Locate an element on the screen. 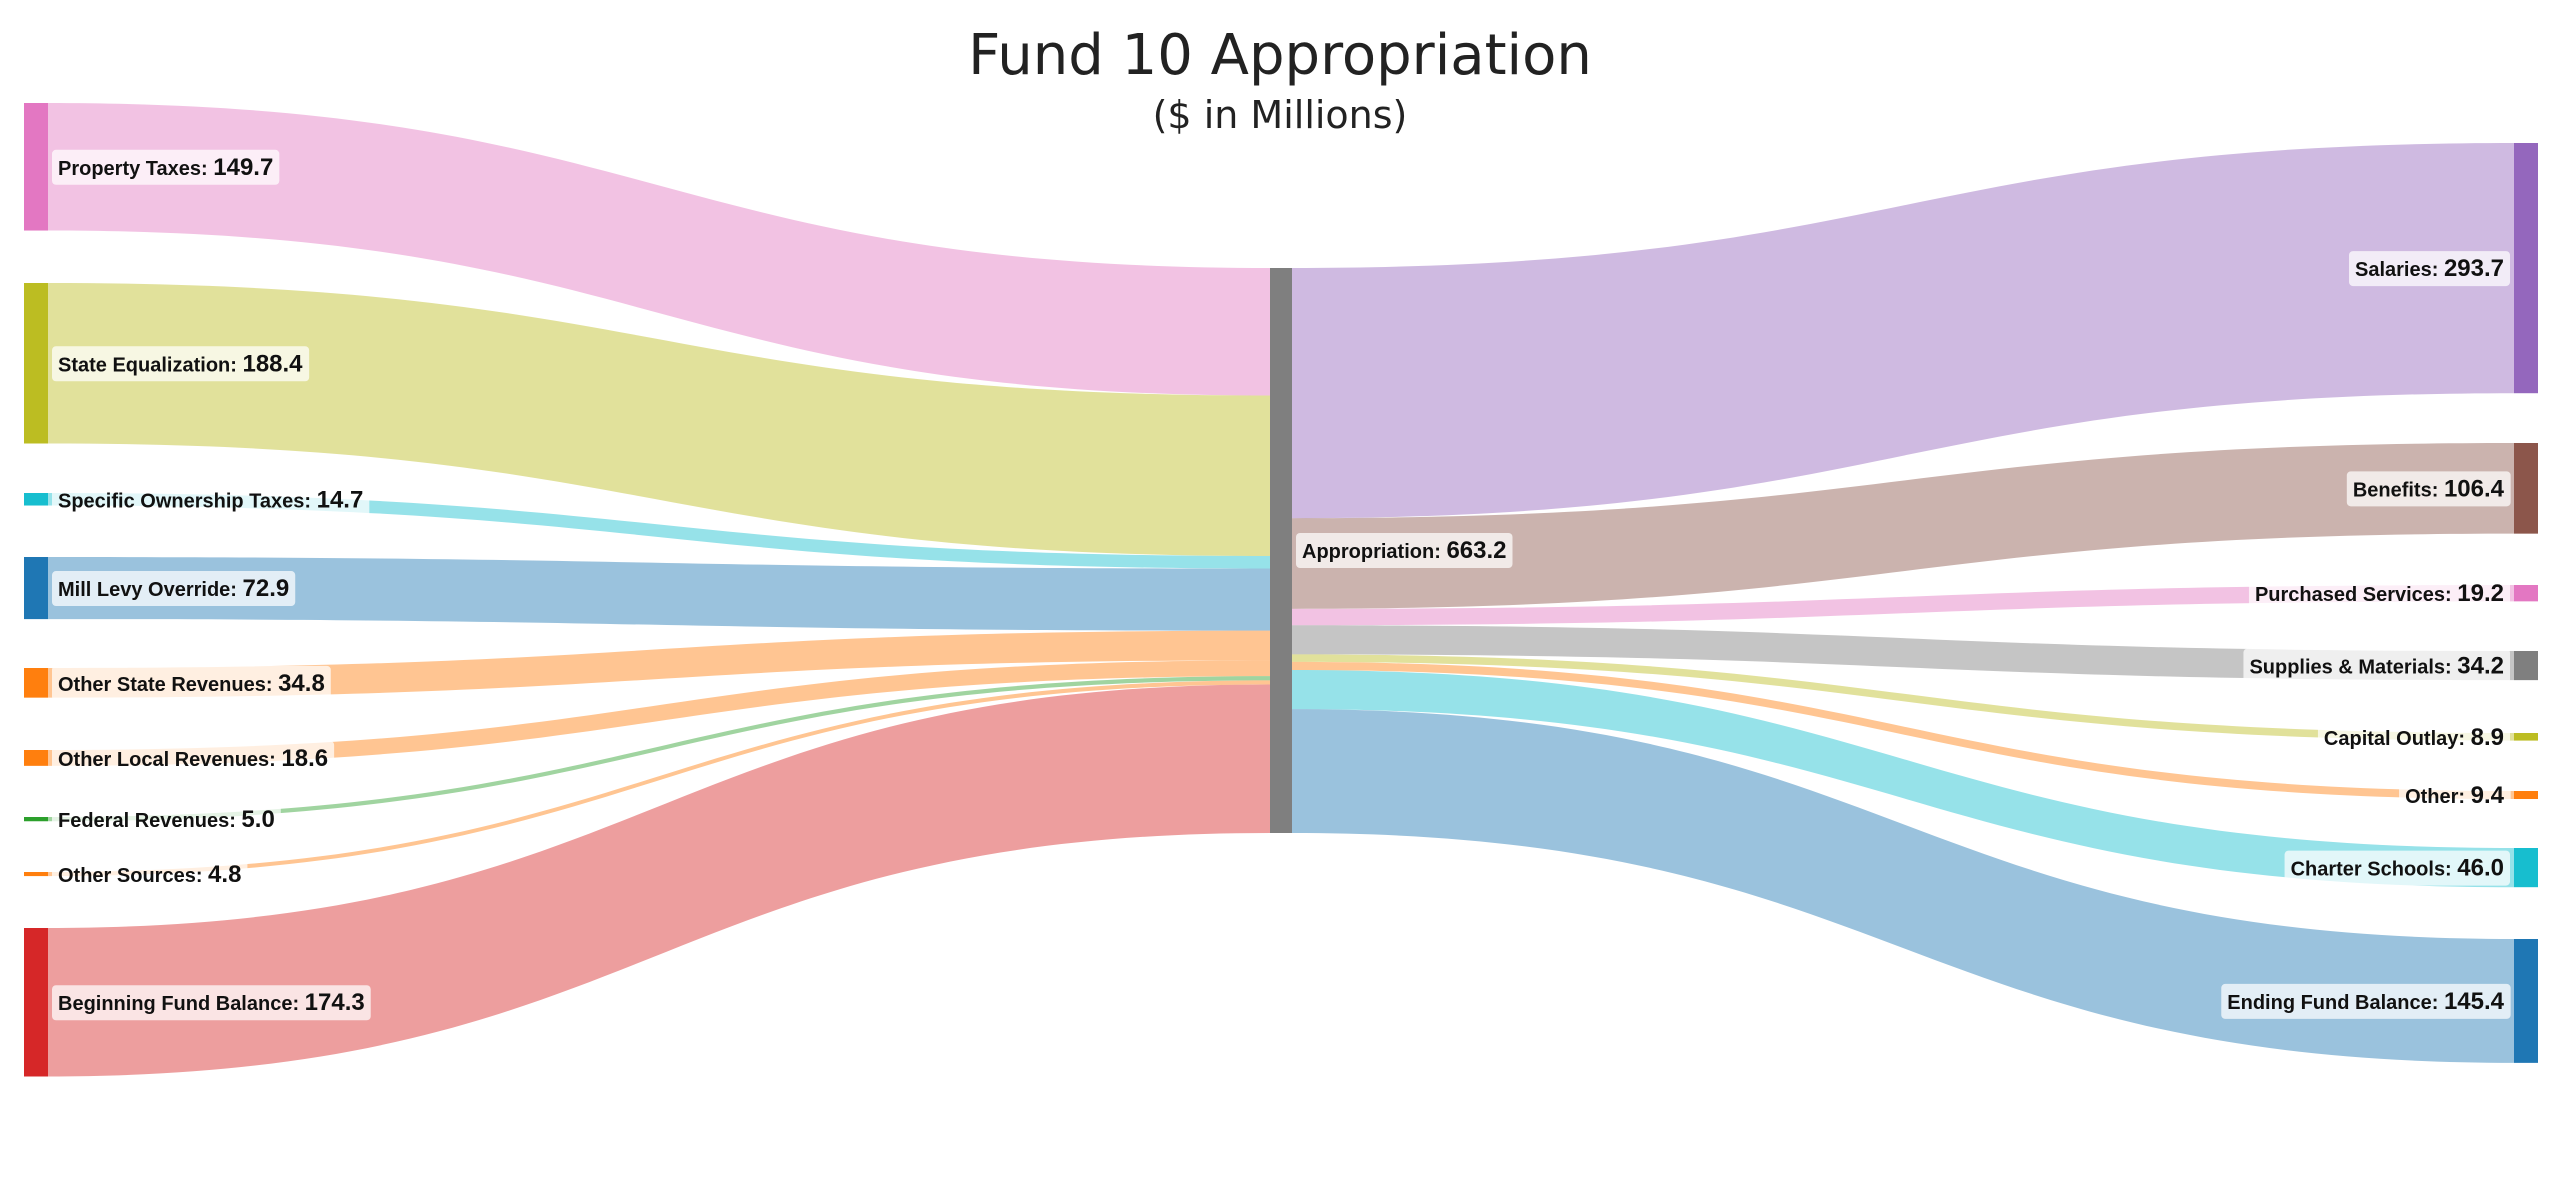  target-benefits-label: Benefits: 106.4 is located at coordinates (2428, 489).